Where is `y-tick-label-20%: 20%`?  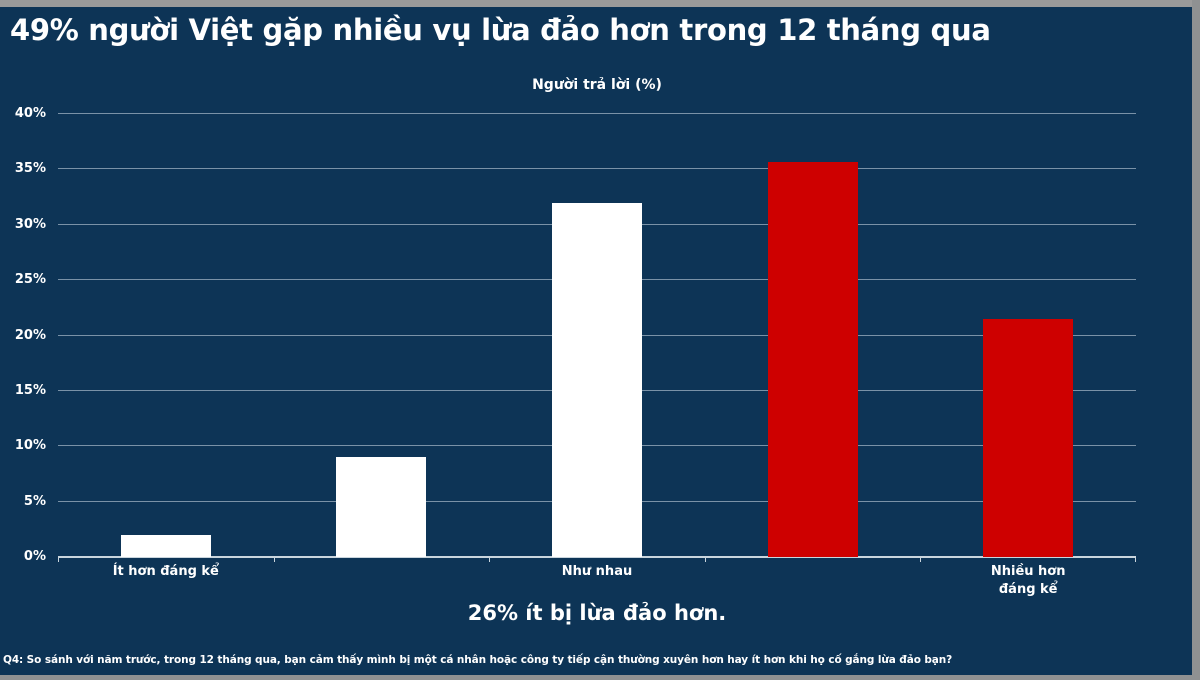 y-tick-label-20%: 20% is located at coordinates (30, 335).